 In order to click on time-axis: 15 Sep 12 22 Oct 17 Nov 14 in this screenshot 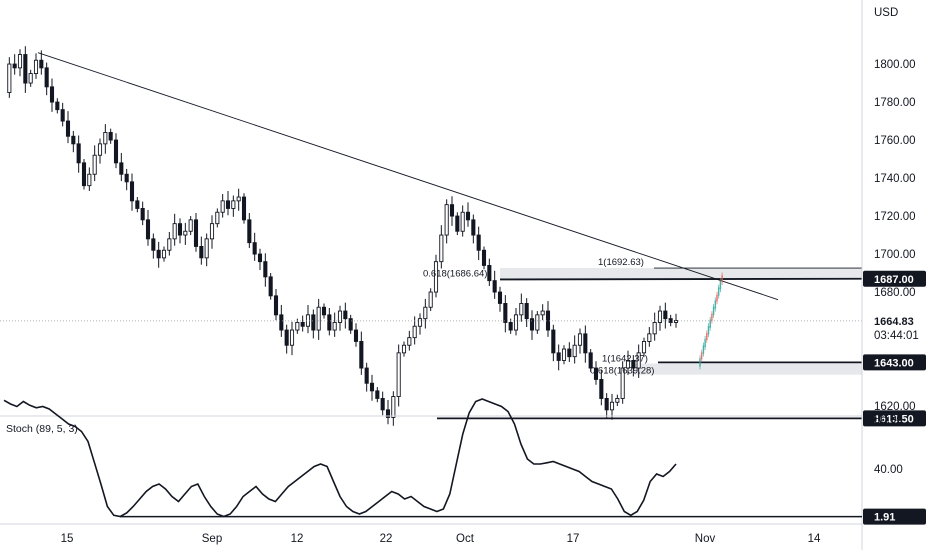, I will do `click(441, 539)`.